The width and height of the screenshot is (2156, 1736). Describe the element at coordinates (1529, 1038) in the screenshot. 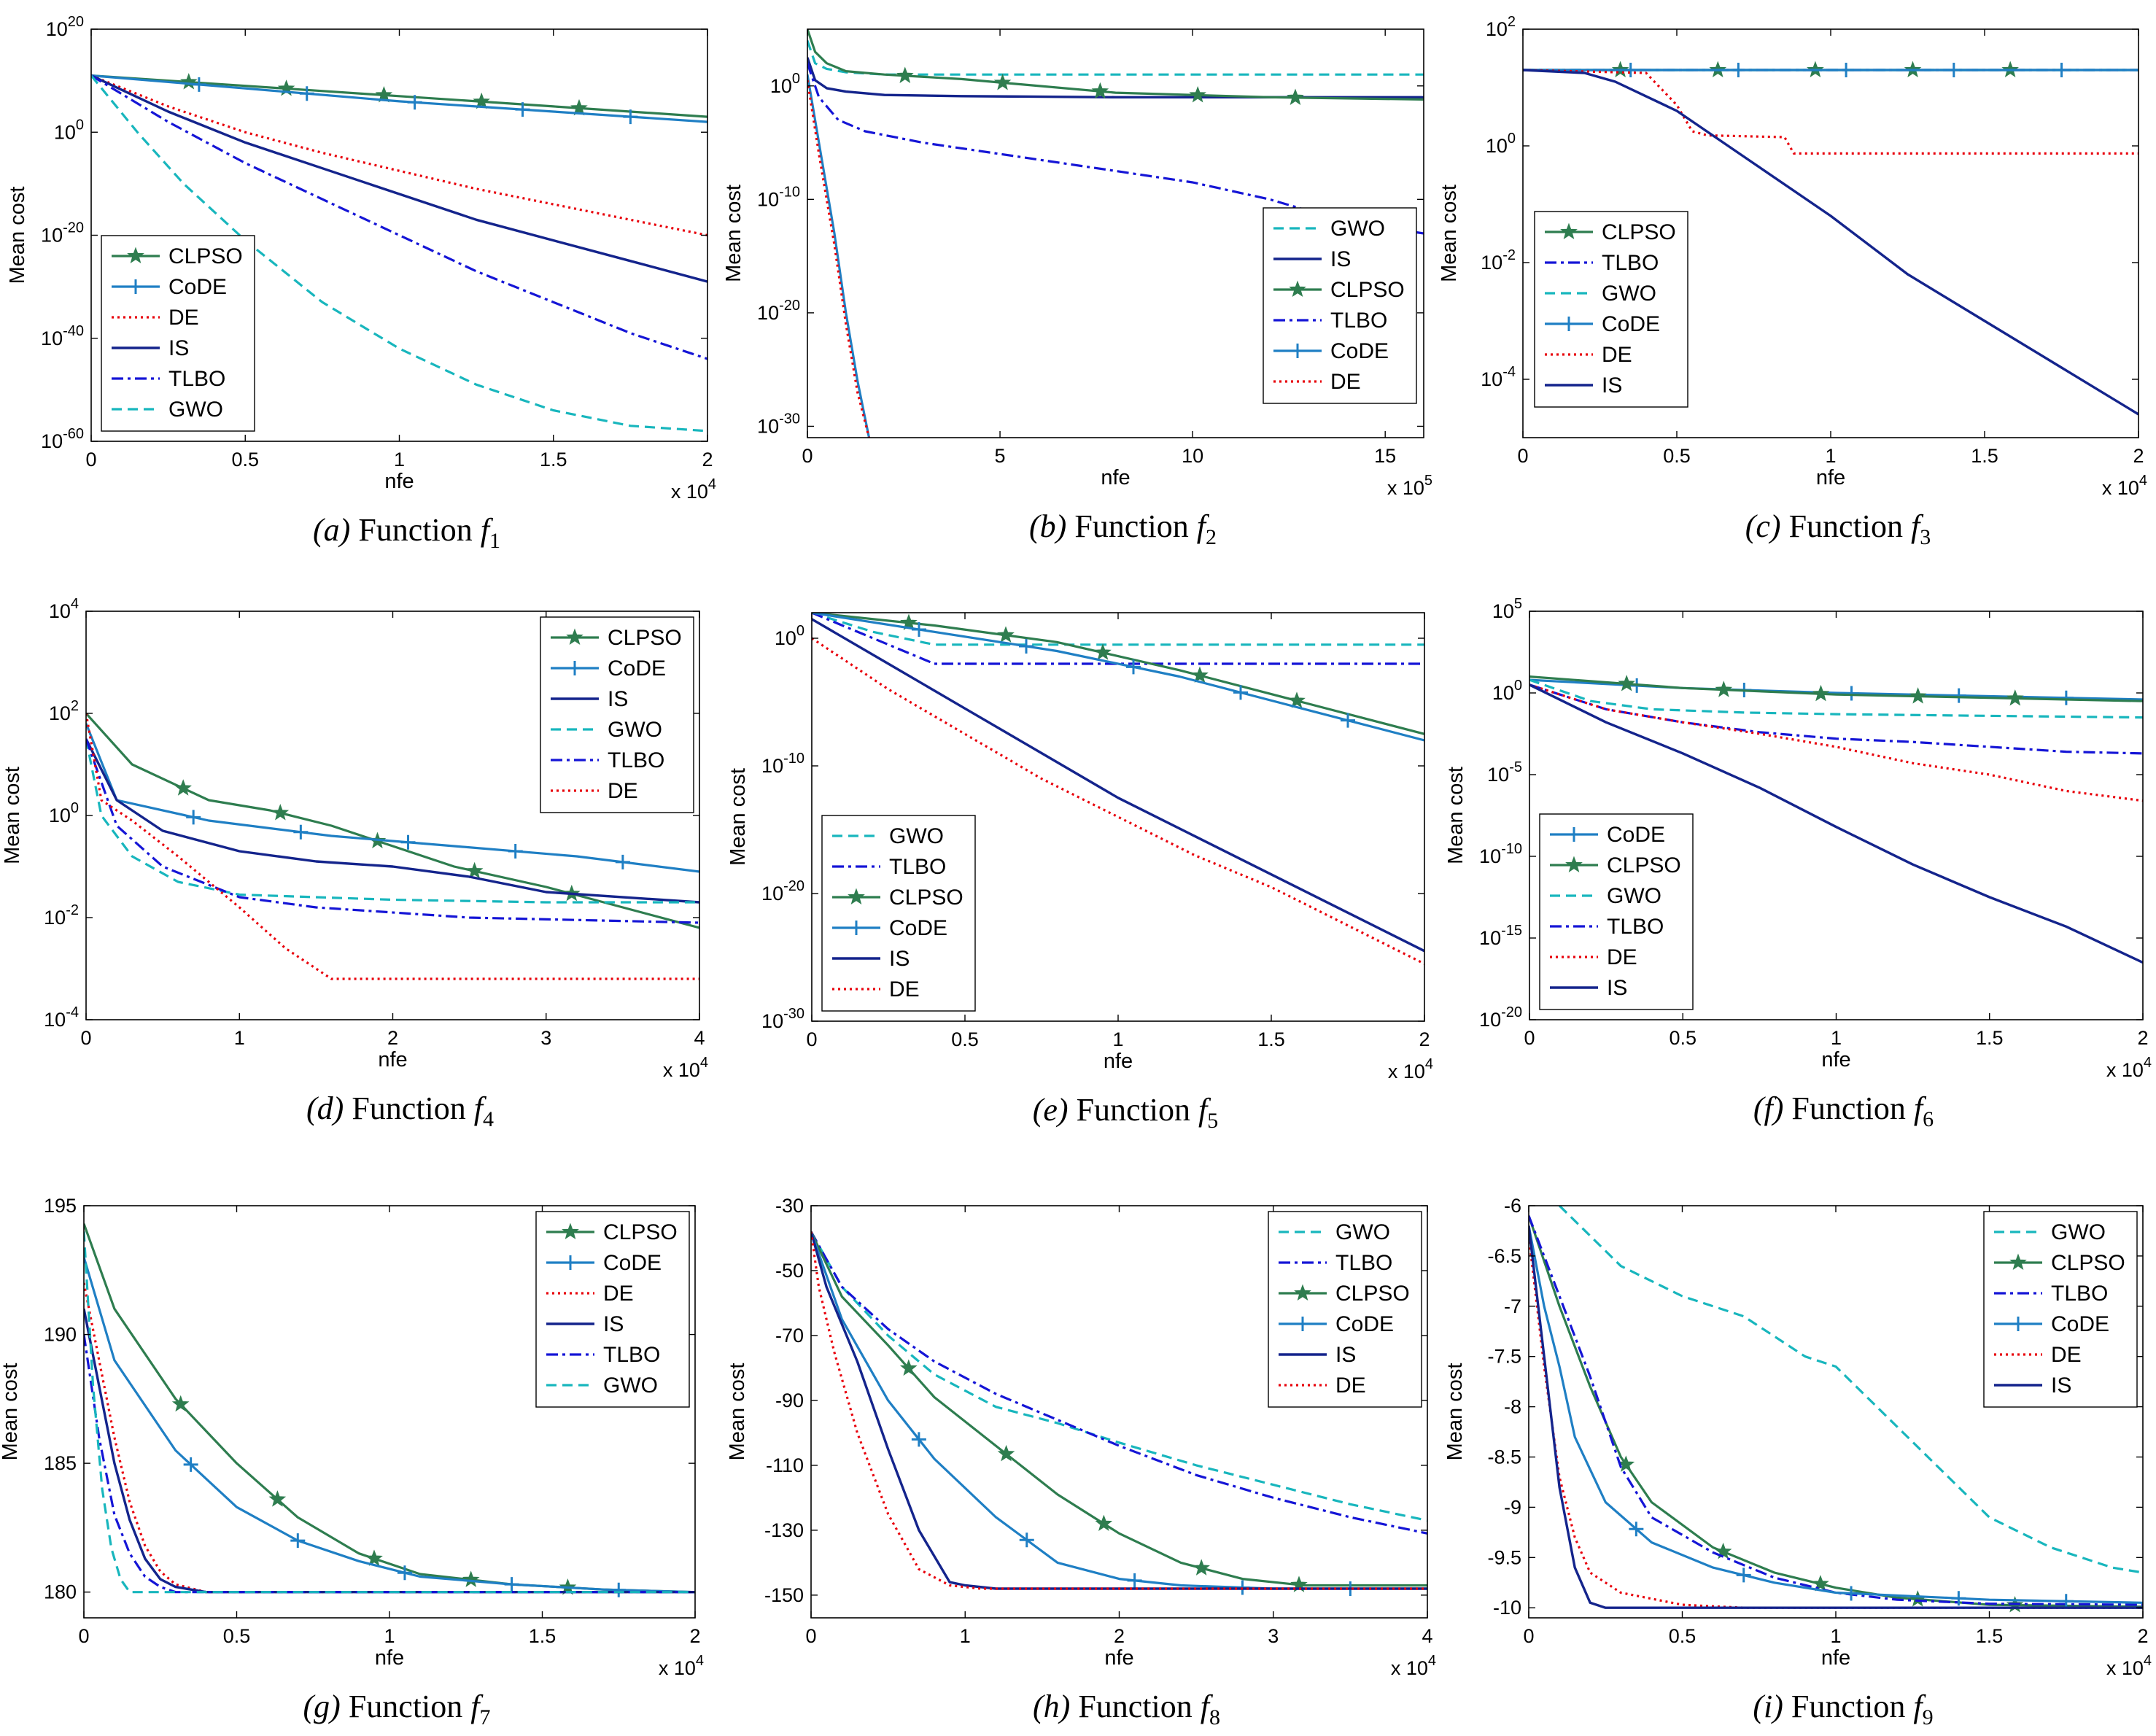

I see `x-tick-label: 0` at that location.